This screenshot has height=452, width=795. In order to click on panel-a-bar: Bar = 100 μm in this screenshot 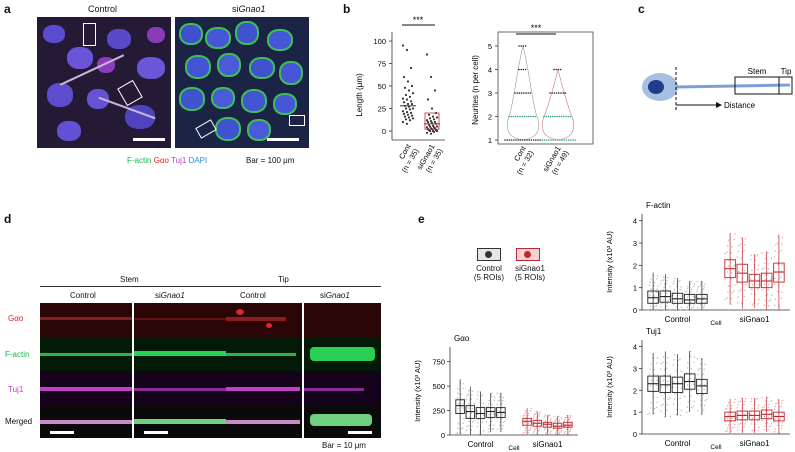, I will do `click(270, 160)`.